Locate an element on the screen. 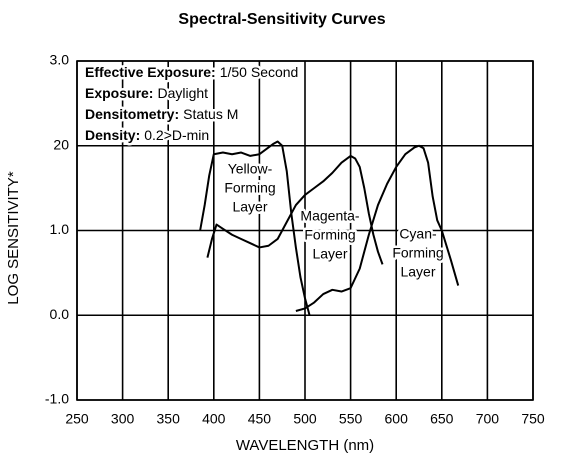 The height and width of the screenshot is (461, 571). x-tick-label: 750 is located at coordinates (533, 419).